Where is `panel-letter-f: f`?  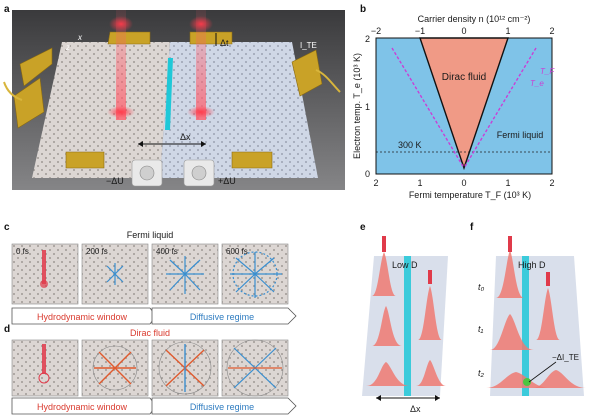 panel-letter-f: f is located at coordinates (472, 227).